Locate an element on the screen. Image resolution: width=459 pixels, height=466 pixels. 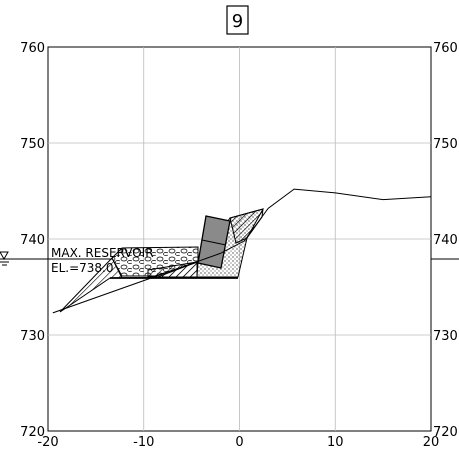
annotation-line1: MAX. RESERVOIR is located at coordinates (102, 253).